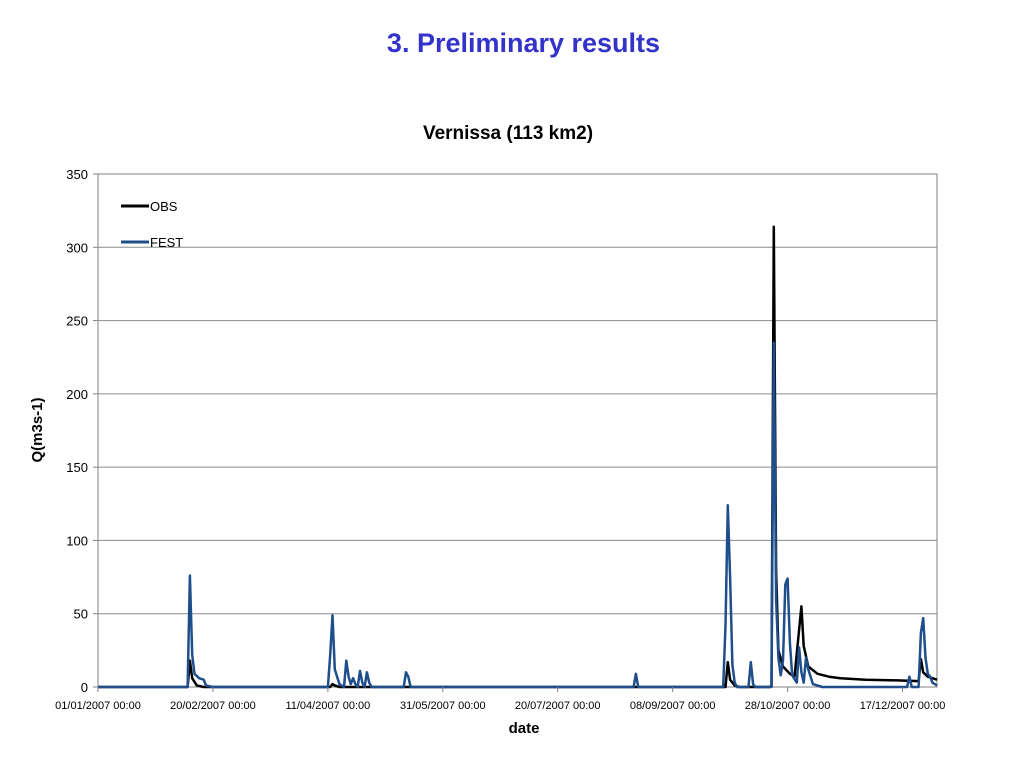  I want to click on slide-title: 3. Preliminary results, so click(523, 43).